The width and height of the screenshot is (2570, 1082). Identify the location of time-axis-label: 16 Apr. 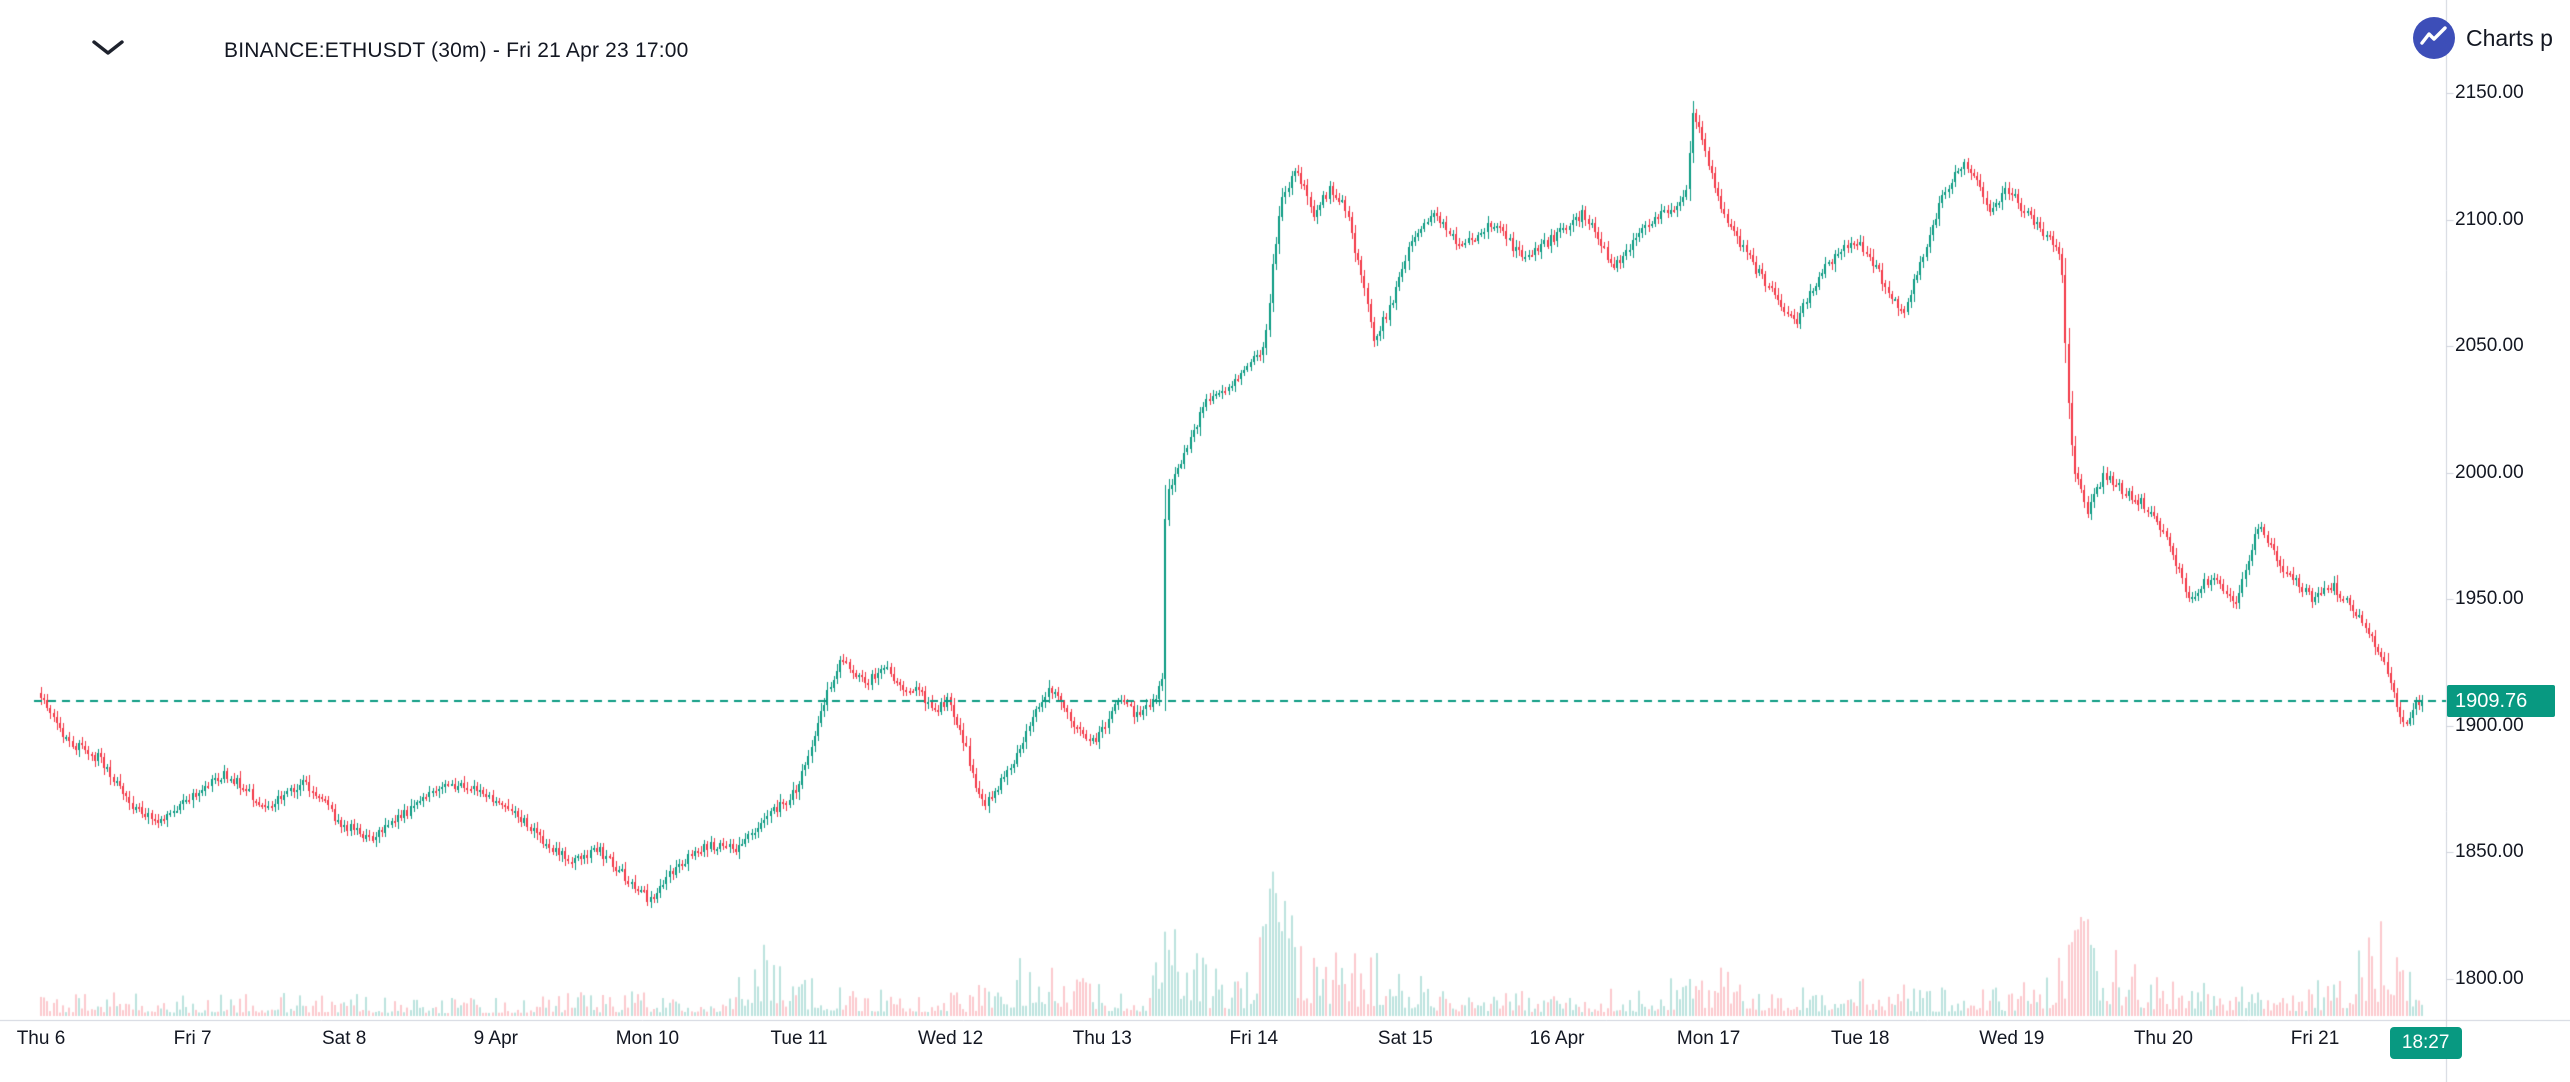
(1557, 1038).